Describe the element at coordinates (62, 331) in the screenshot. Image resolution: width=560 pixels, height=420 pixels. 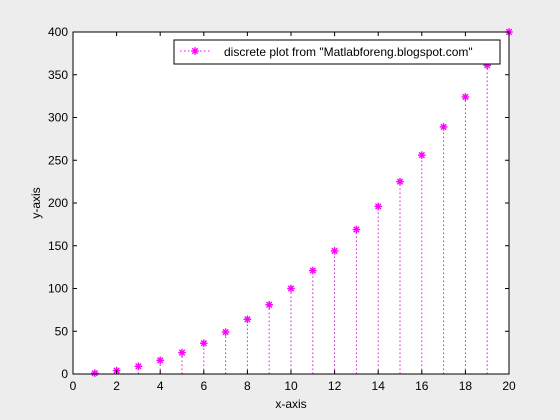
I see `y-tick-label-1: 50` at that location.